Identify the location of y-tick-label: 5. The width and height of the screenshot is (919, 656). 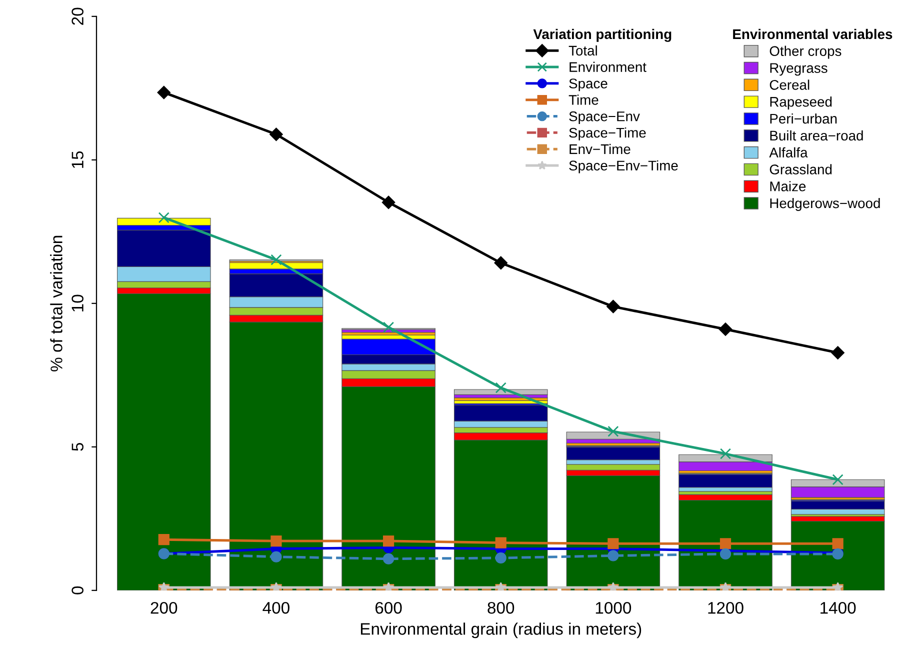
(78, 446).